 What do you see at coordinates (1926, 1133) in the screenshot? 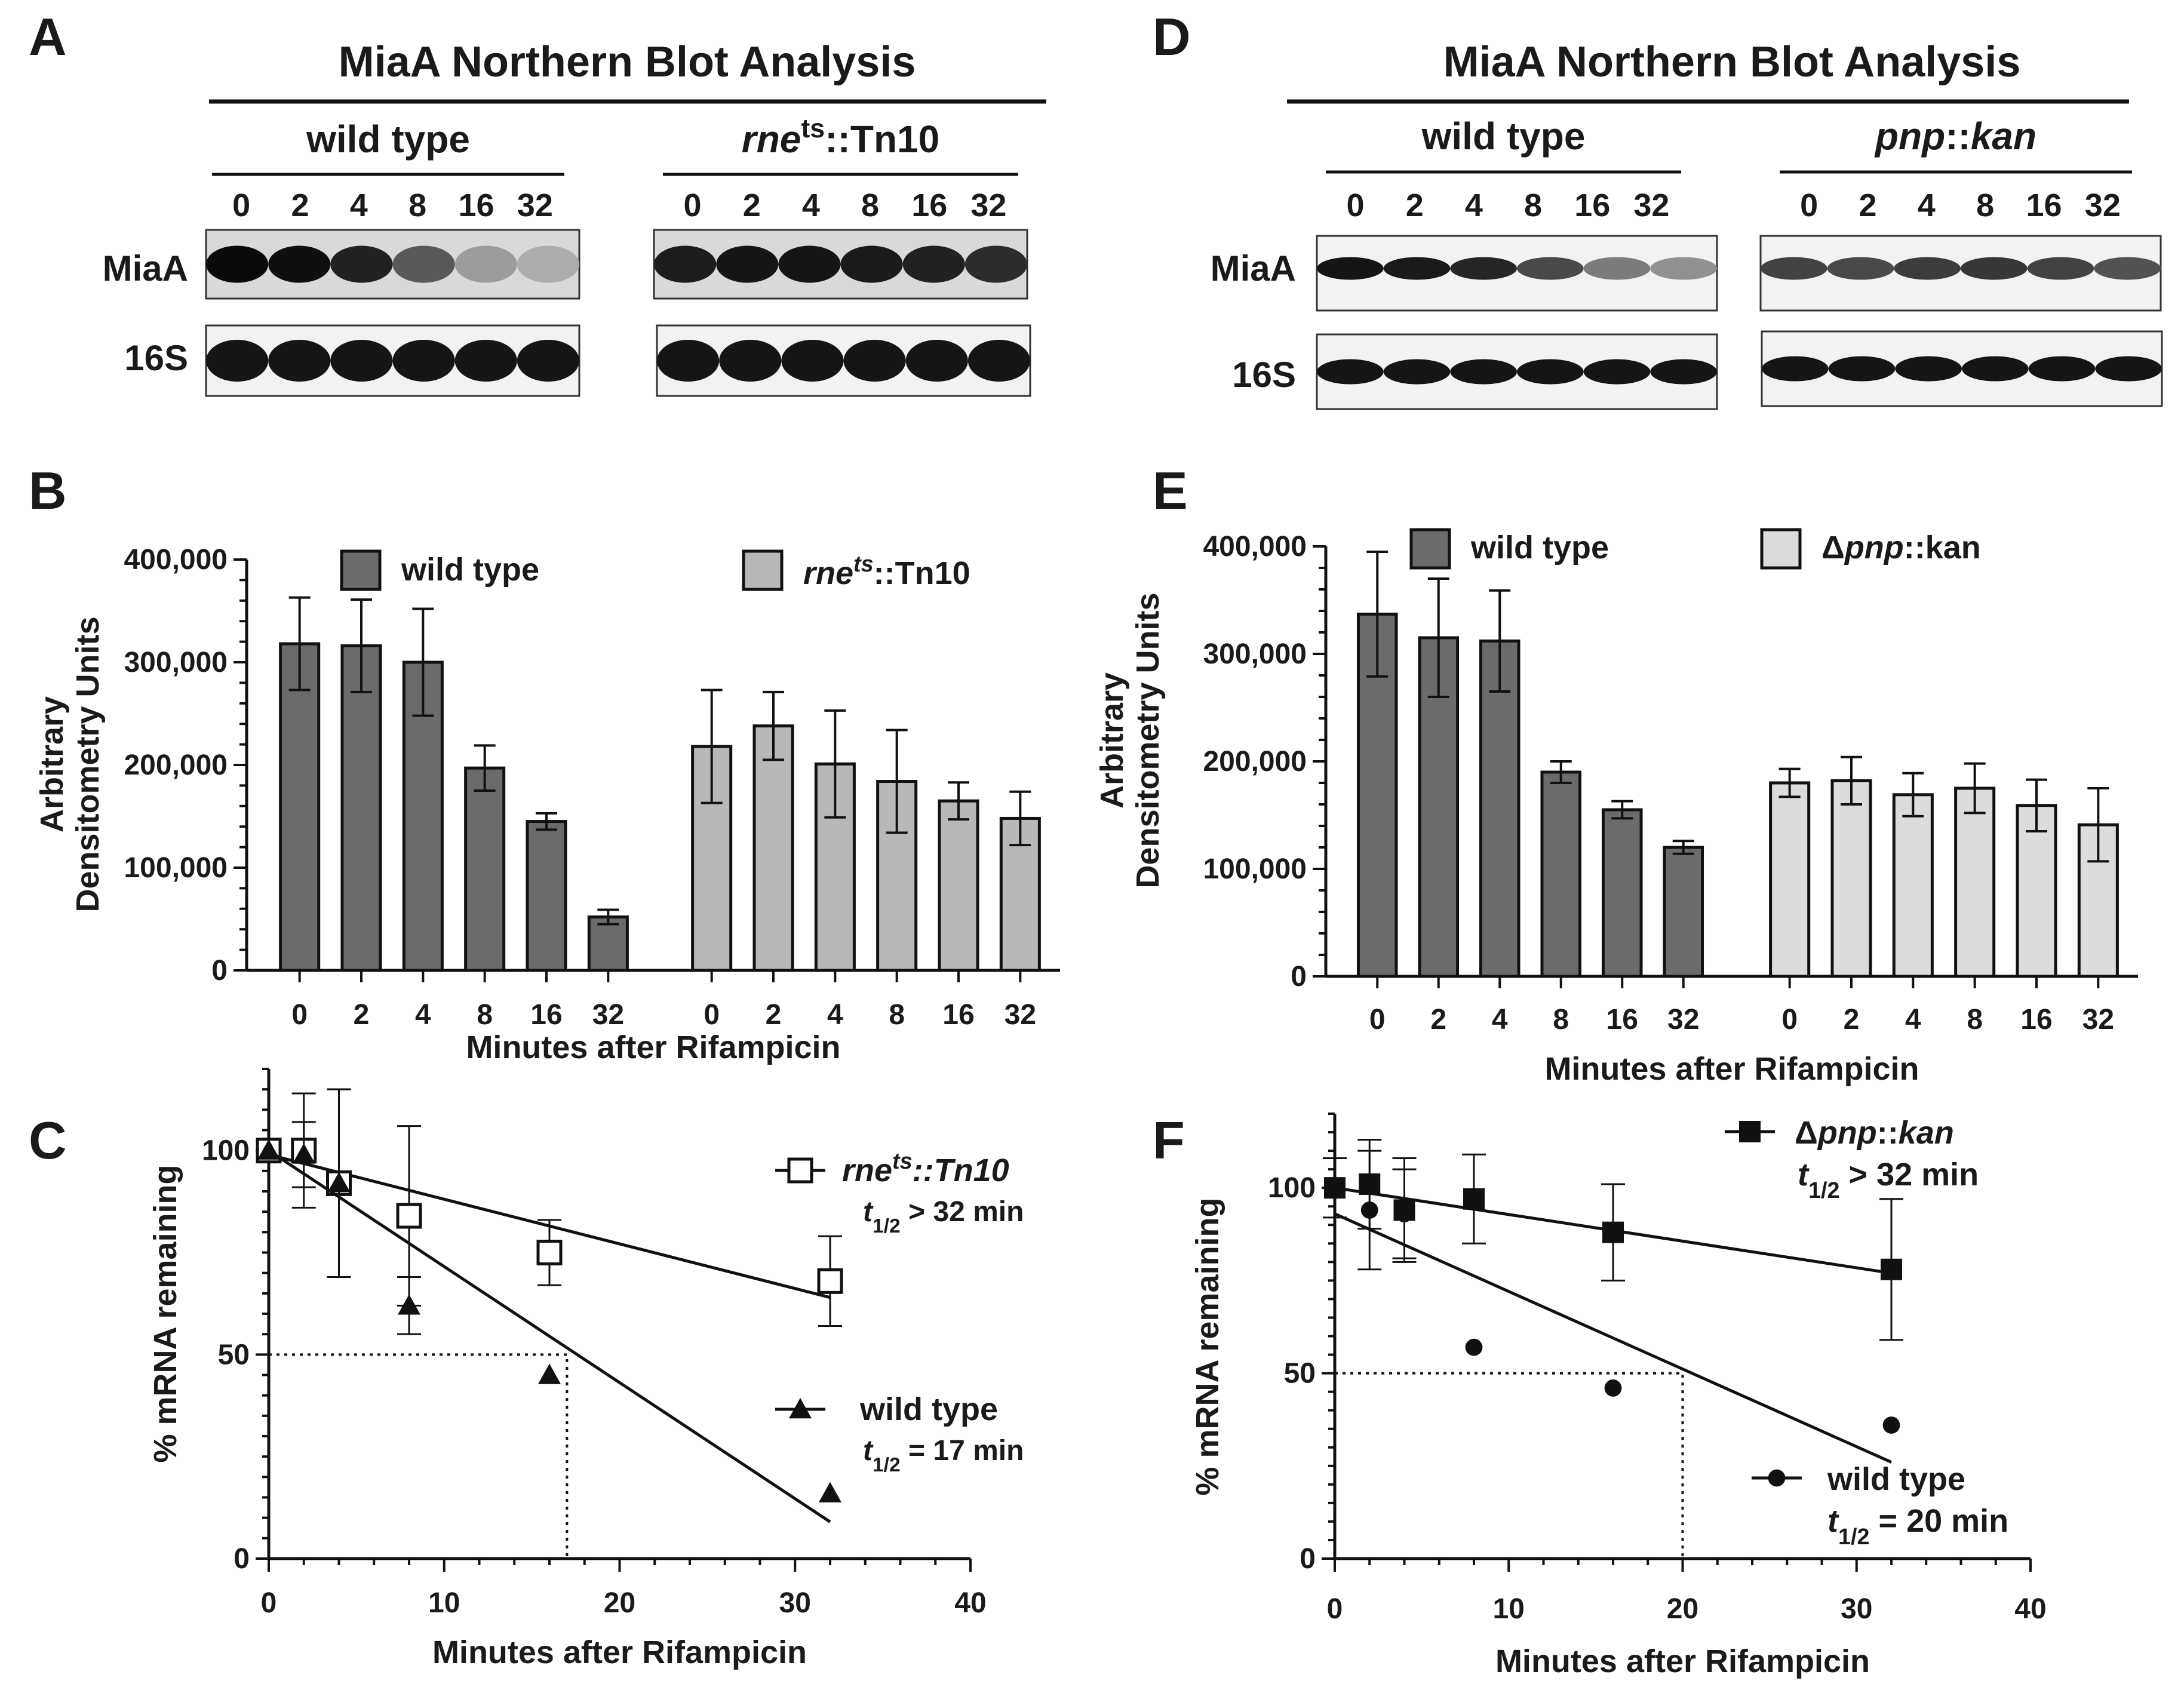
I see `legend-label-part: kan` at bounding box center [1926, 1133].